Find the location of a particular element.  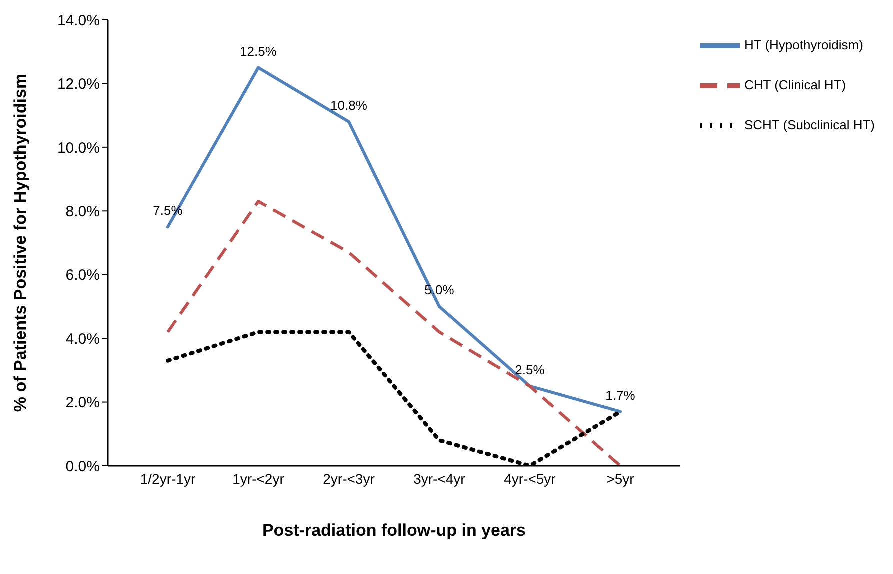

x-tick-label: 4yr-<5yr is located at coordinates (530, 478).